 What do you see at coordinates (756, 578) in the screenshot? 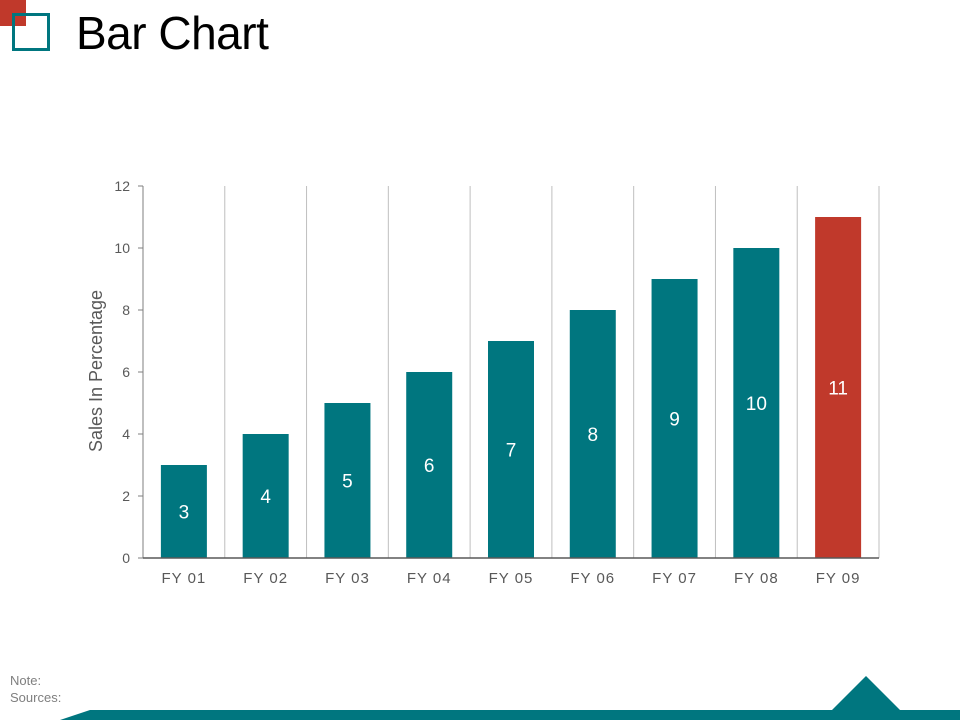
I see `x-tick-label: FY 08` at bounding box center [756, 578].